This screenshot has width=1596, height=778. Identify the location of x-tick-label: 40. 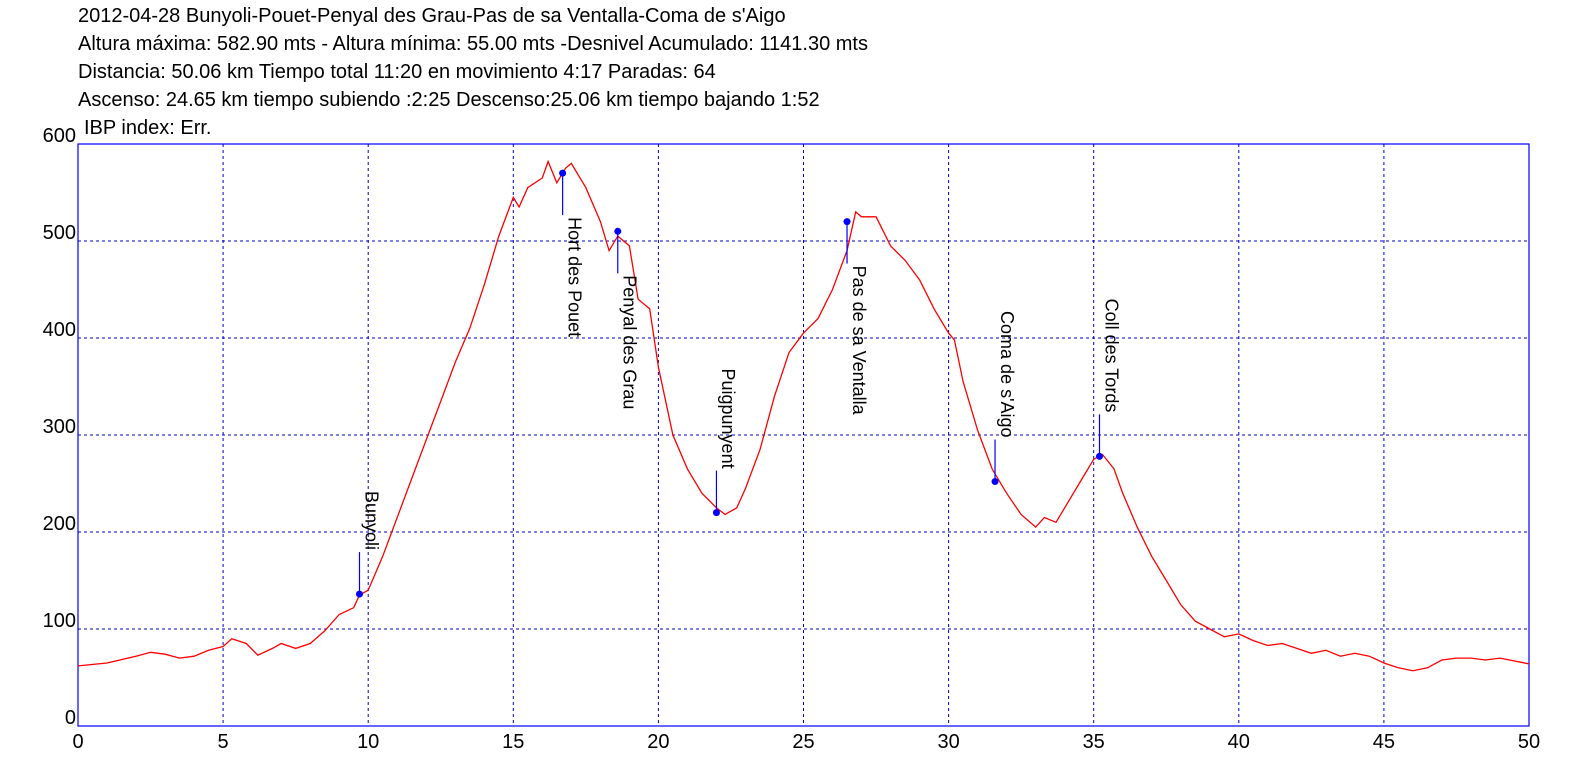
(1239, 742).